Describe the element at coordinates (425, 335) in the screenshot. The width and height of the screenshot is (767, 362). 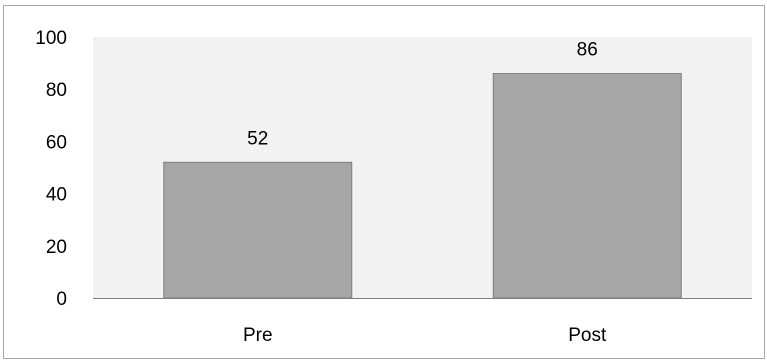
I see `x-axis-ticks: Pre Post` at that location.